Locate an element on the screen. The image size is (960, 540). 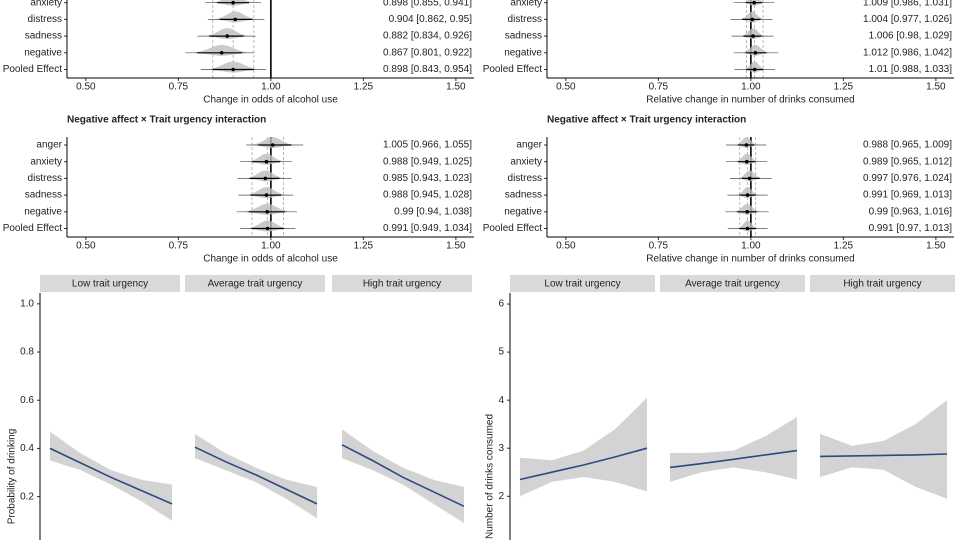
value-label: 0.99 [0.94, 1.038] is located at coordinates (433, 211).